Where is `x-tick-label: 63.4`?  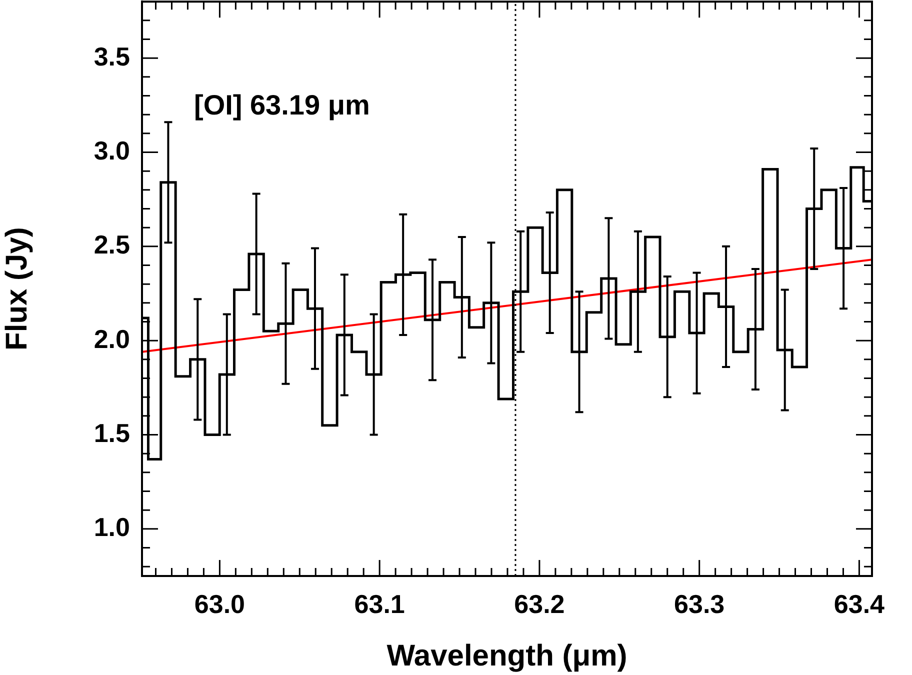
x-tick-label: 63.4 is located at coordinates (860, 603).